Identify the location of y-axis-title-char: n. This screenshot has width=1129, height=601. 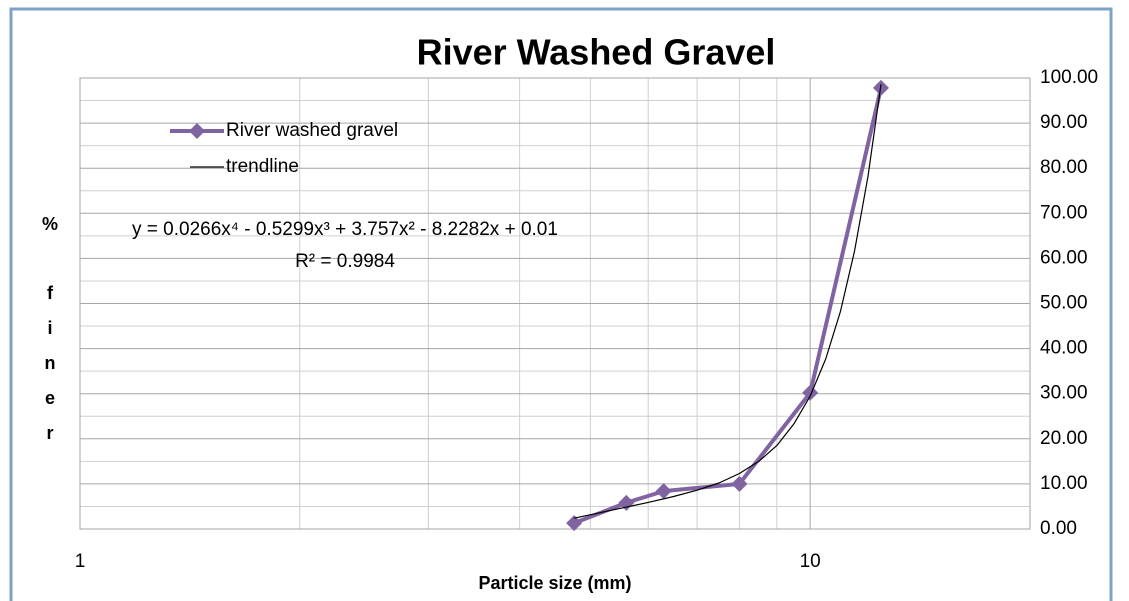
(50, 363).